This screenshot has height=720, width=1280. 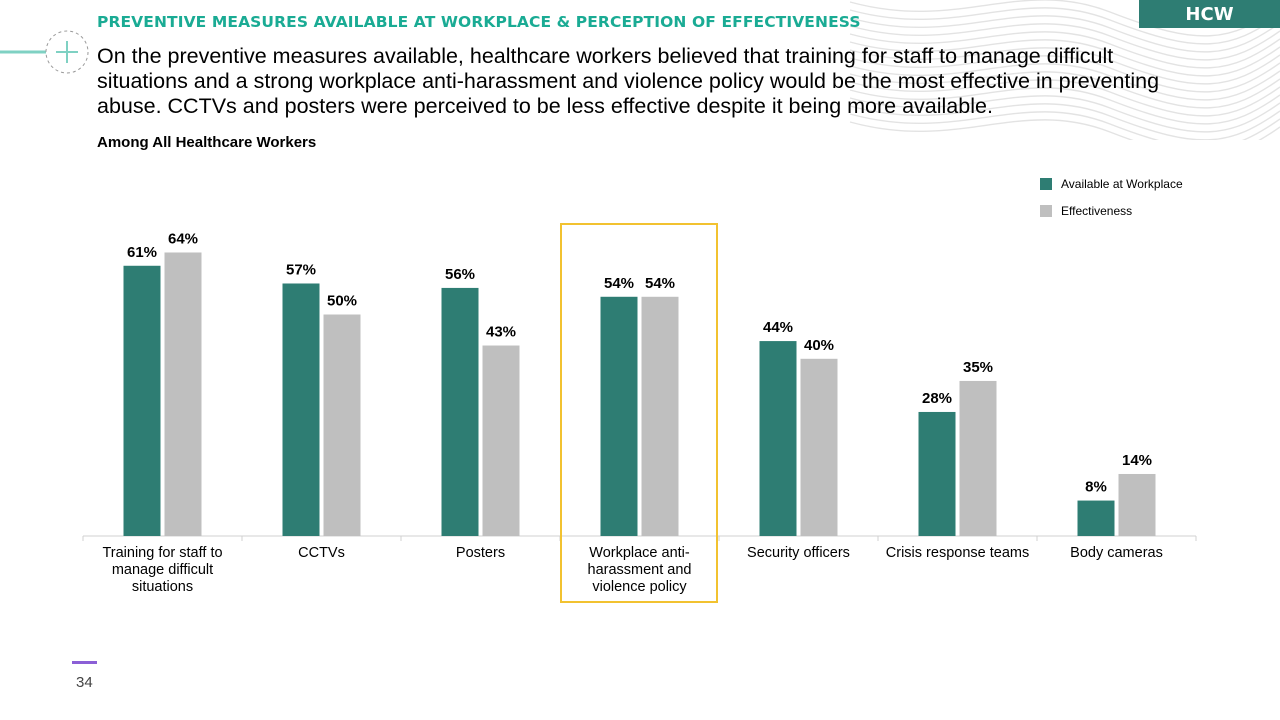 What do you see at coordinates (937, 398) in the screenshot?
I see `data-label: 28%` at bounding box center [937, 398].